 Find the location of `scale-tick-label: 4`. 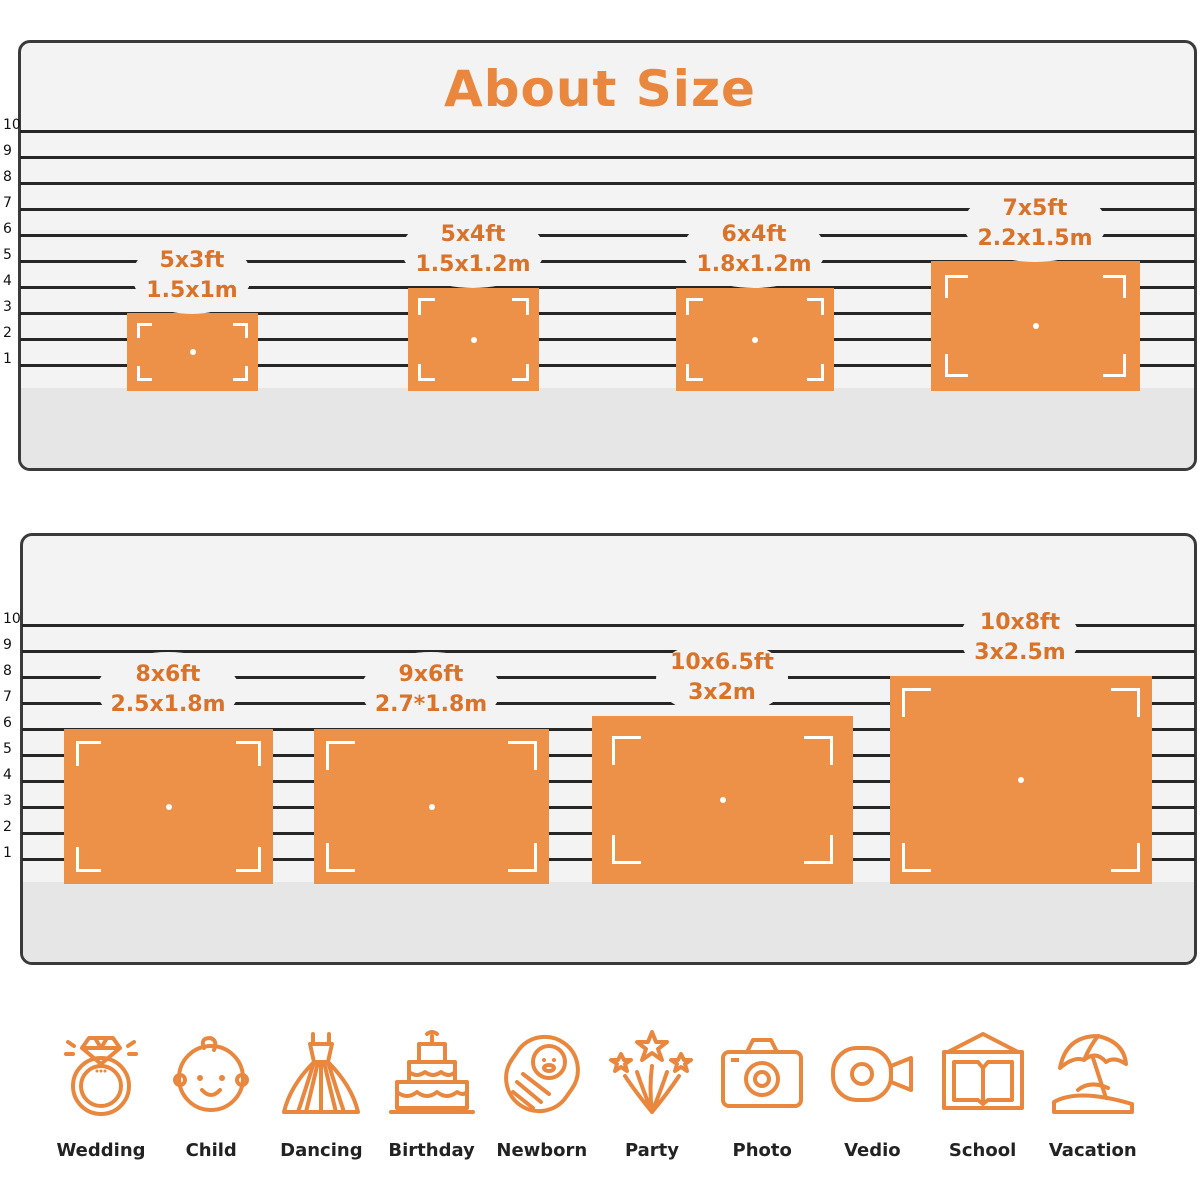

scale-tick-label: 4 is located at coordinates (7, 281).